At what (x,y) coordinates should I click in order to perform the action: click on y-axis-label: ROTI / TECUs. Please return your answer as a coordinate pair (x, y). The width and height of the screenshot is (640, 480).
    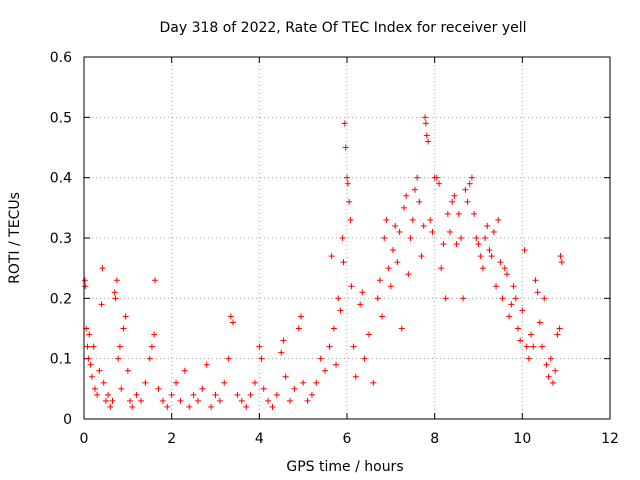
    Looking at the image, I should click on (15, 238).